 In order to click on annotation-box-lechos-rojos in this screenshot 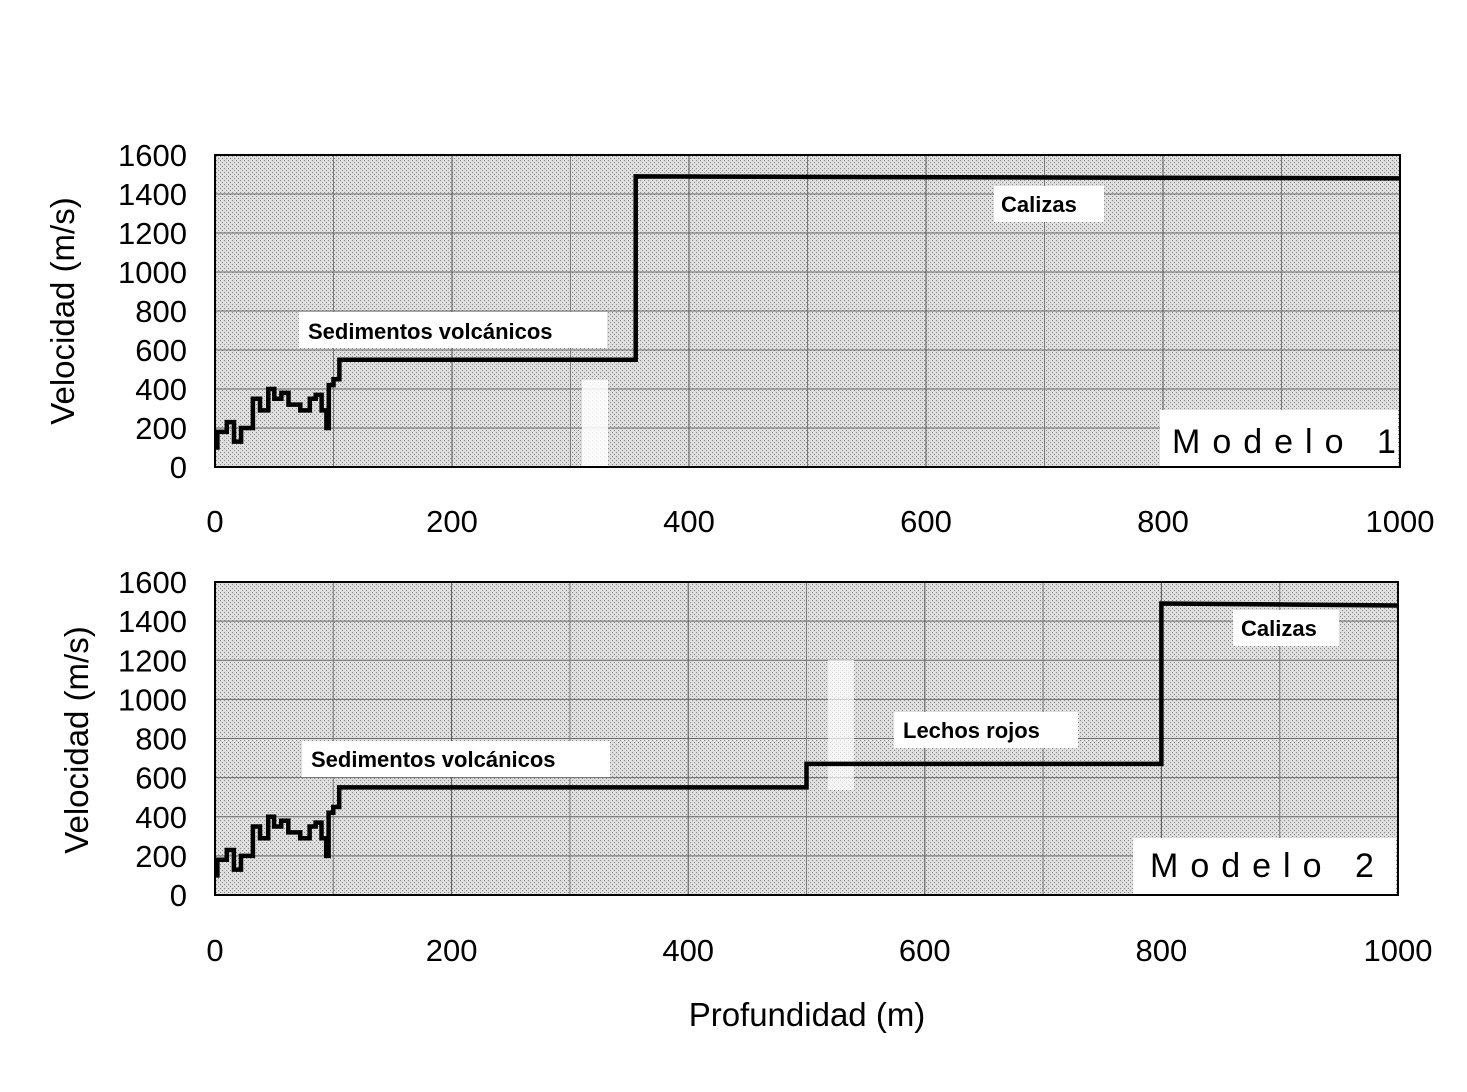, I will do `click(986, 730)`.